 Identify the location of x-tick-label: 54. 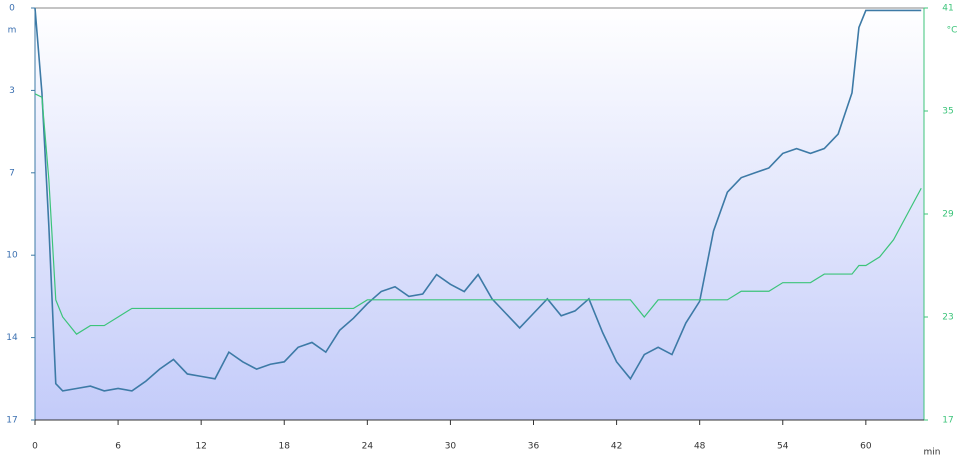
(783, 447).